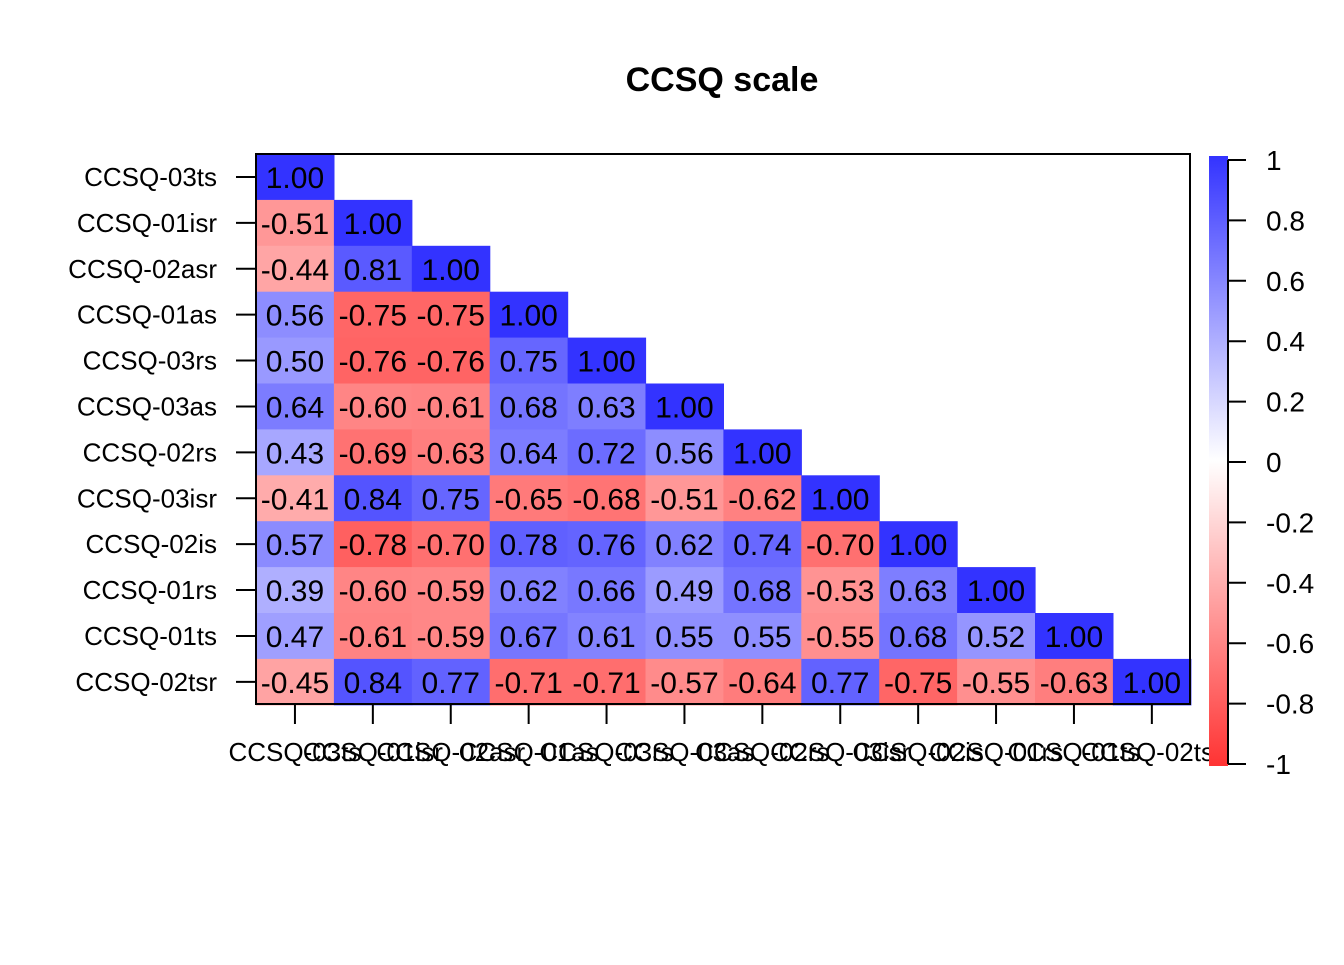  I want to click on y-tick-label: CCSQ-02rs, so click(150, 452).